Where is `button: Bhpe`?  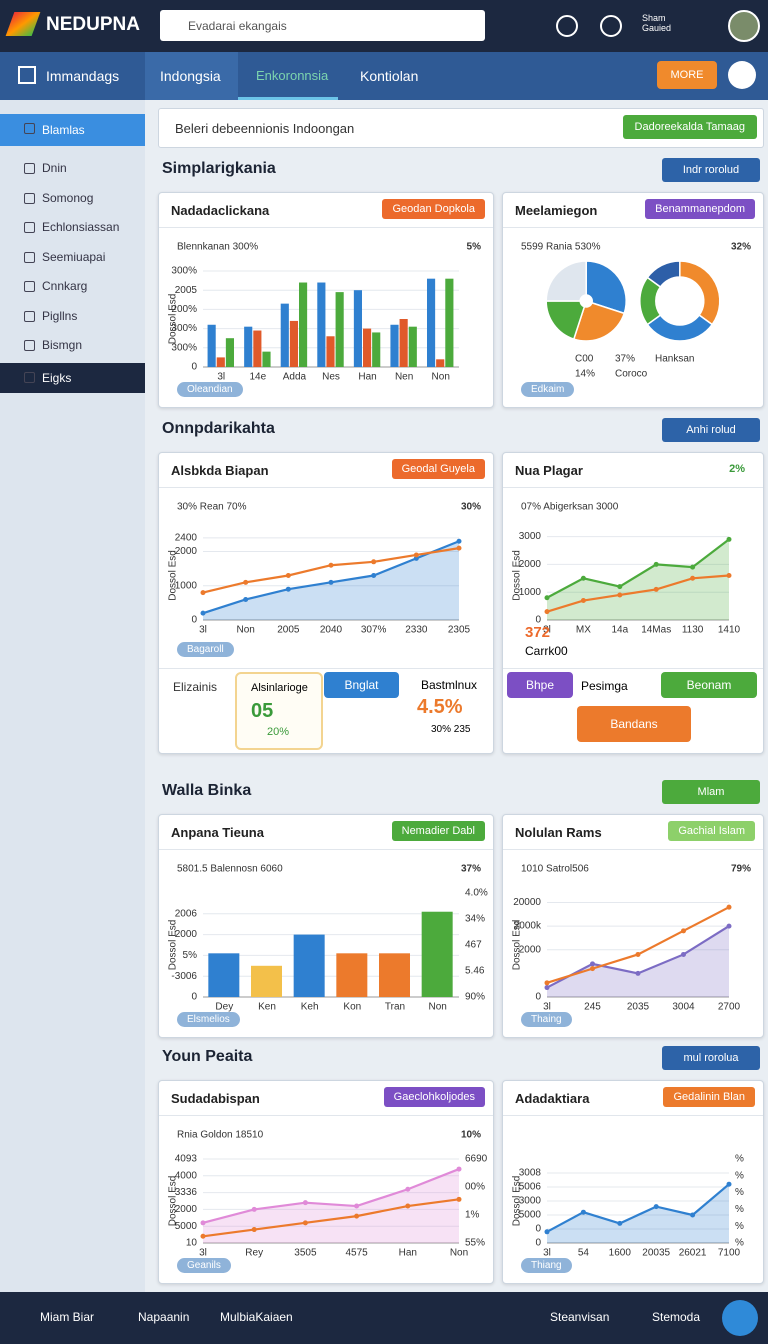 button: Bhpe is located at coordinates (540, 685).